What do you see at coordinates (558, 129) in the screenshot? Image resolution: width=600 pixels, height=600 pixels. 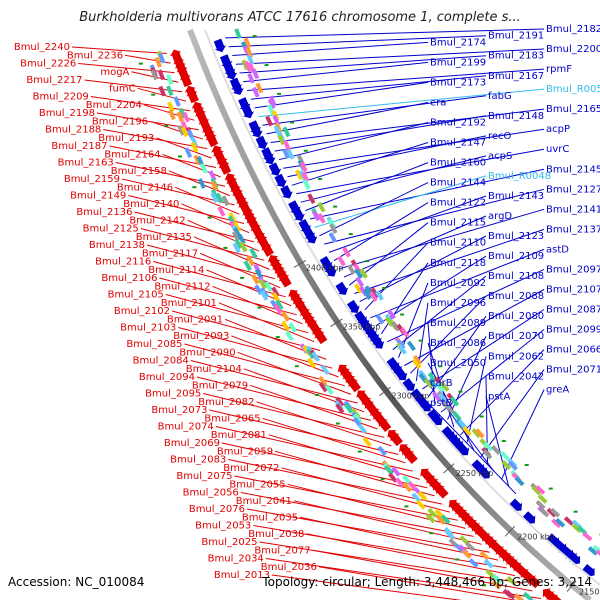 I see `gene-label-forward: acpP` at bounding box center [558, 129].